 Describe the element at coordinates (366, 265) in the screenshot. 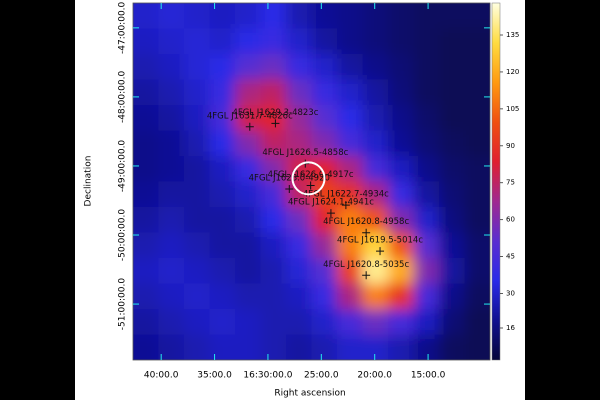

I see `source-label: 4FGL J1620.8-5035c` at that location.